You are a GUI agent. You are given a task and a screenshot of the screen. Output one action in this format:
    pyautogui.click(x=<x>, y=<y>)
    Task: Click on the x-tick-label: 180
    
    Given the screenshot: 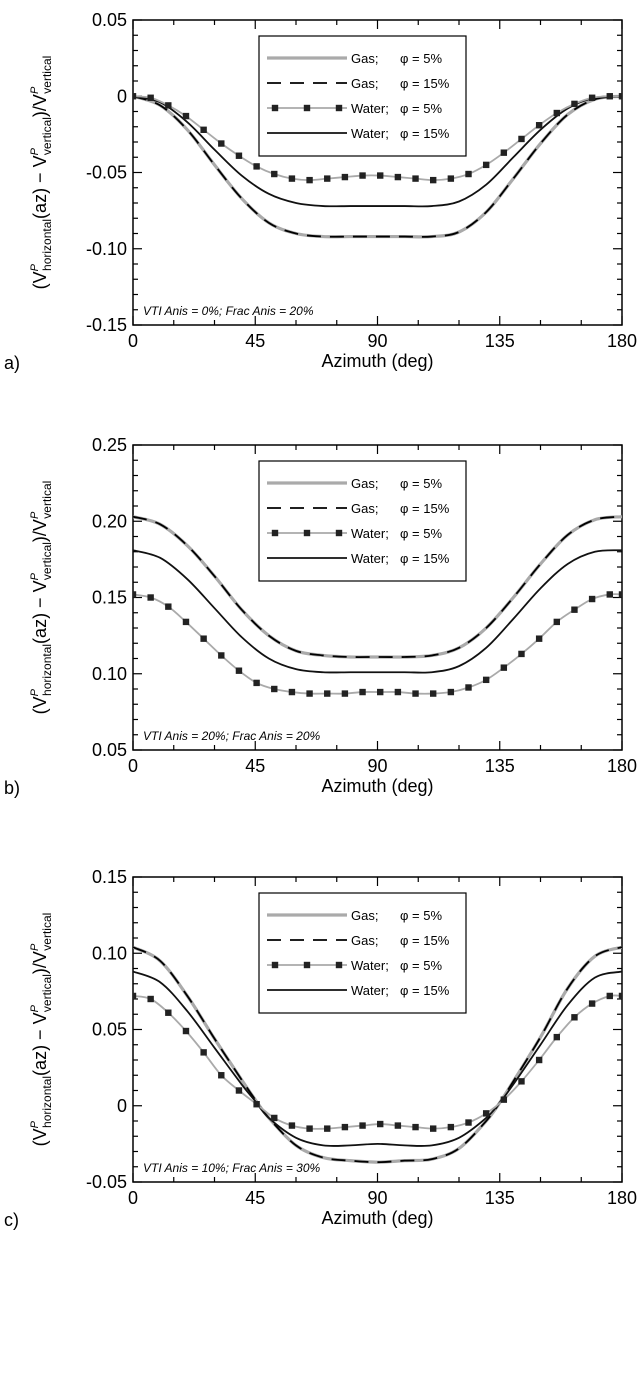 What is the action you would take?
    pyautogui.click(x=622, y=766)
    